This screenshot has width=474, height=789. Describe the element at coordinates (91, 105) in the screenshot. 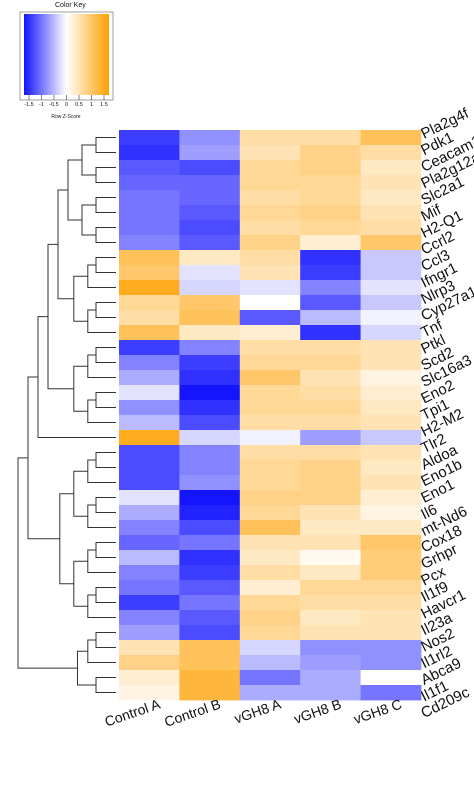

I see `color-key-tick-label: 1` at that location.